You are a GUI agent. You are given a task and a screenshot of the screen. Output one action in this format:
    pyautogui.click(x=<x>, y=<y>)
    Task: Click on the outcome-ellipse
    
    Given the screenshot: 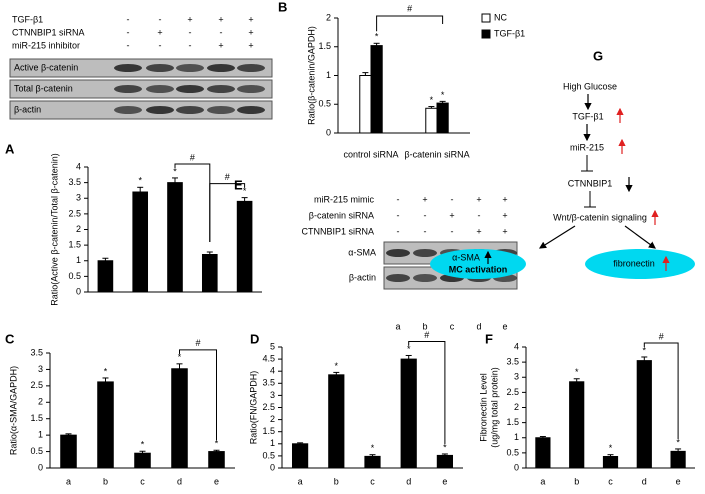 What is the action you would take?
    pyautogui.click(x=478, y=264)
    